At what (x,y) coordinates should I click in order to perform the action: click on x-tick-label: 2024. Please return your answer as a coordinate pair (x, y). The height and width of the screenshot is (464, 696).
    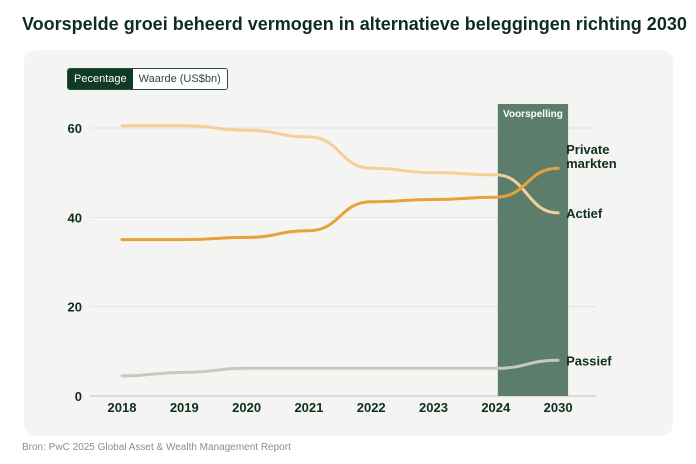
    Looking at the image, I should click on (496, 407).